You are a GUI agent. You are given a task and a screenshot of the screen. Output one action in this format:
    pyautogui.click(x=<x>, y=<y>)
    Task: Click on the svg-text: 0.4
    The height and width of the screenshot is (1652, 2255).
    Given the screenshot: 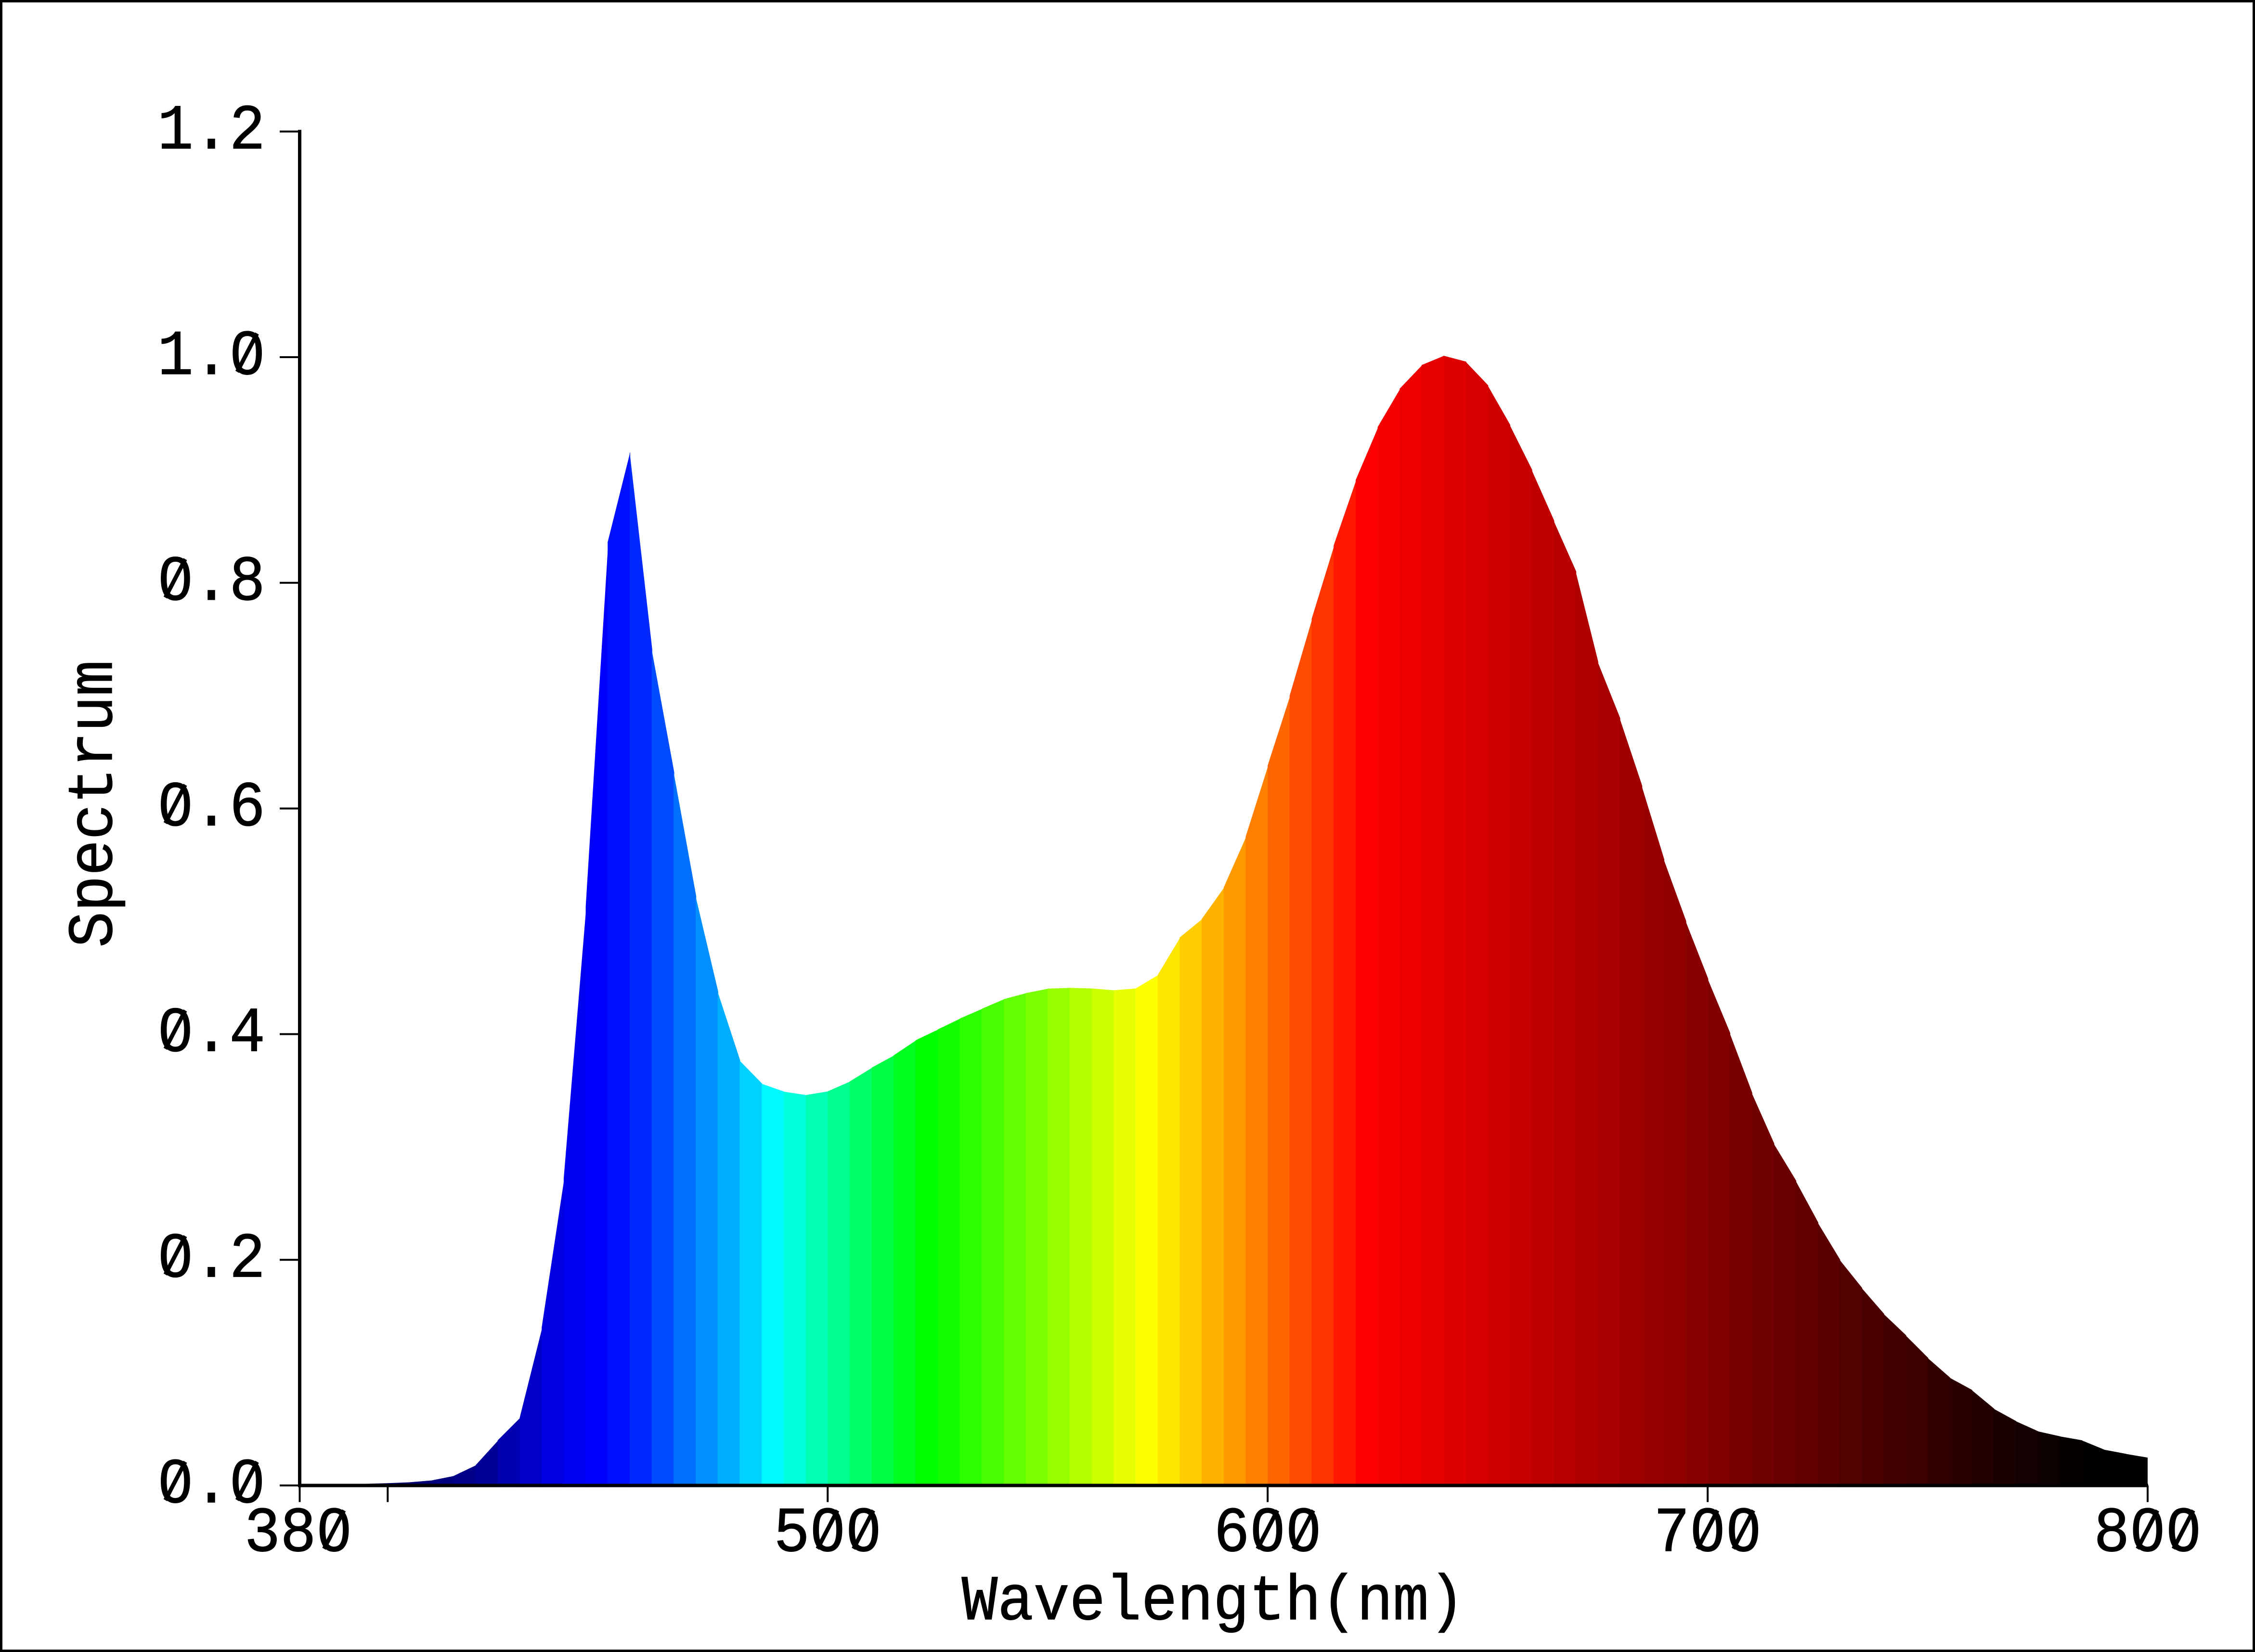 What is the action you would take?
    pyautogui.click(x=211, y=1034)
    